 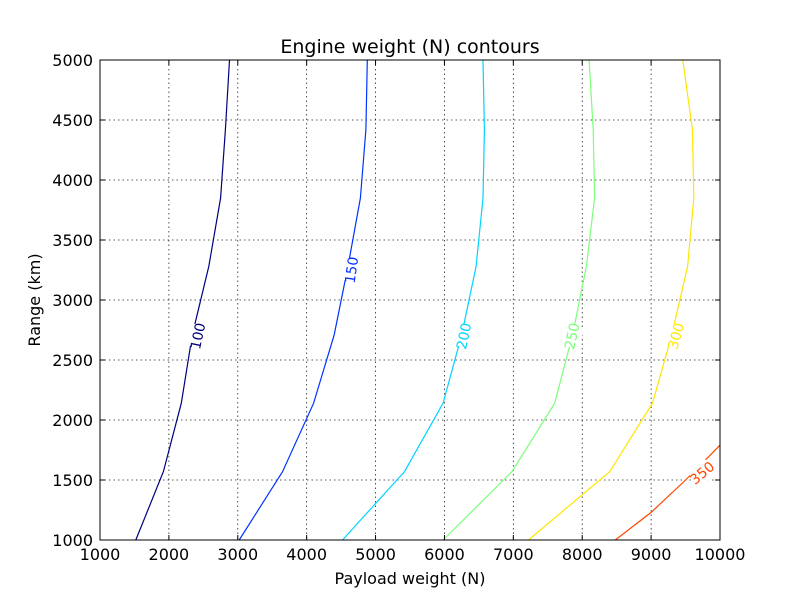 I want to click on y-axis-label: Range (km), so click(x=34, y=299).